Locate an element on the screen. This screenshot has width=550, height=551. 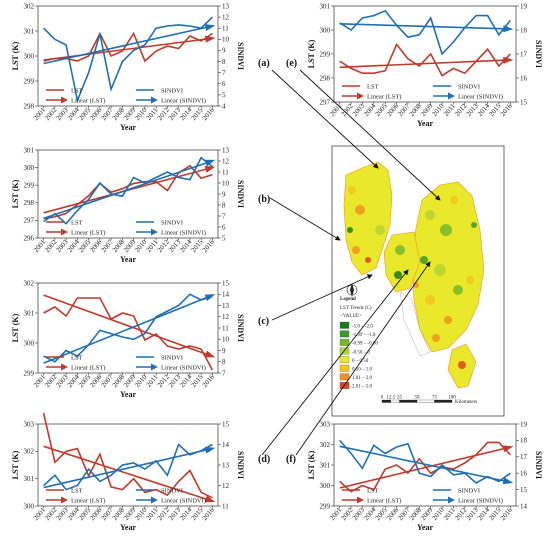
y-tick-label: 298 is located at coordinates (29, 203).